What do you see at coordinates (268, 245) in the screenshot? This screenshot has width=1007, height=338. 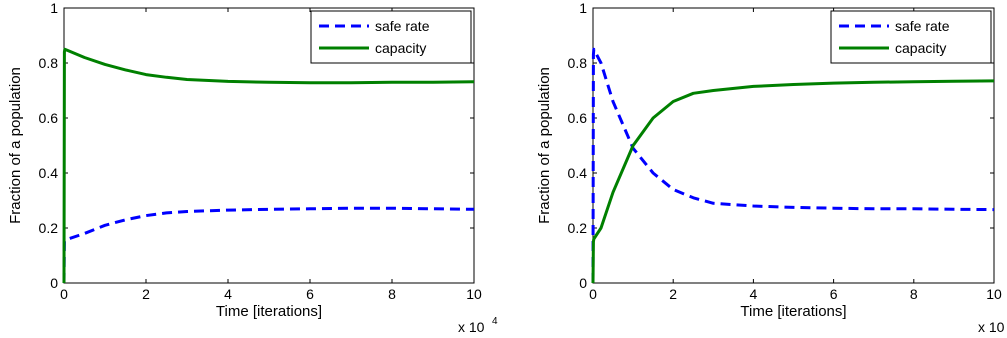 I see `series-line-safe-rate` at bounding box center [268, 245].